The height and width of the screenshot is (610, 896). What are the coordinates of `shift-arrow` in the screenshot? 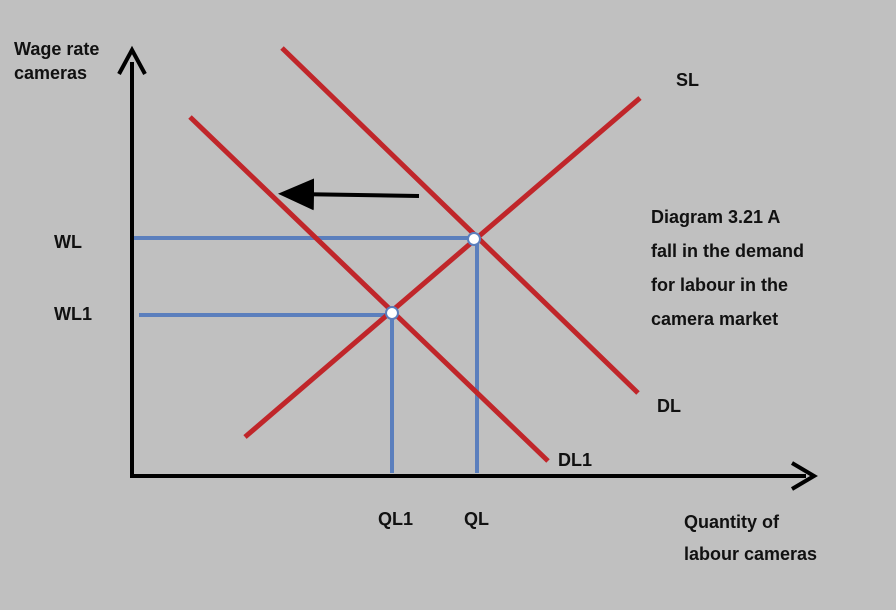 It's located at (349, 194).